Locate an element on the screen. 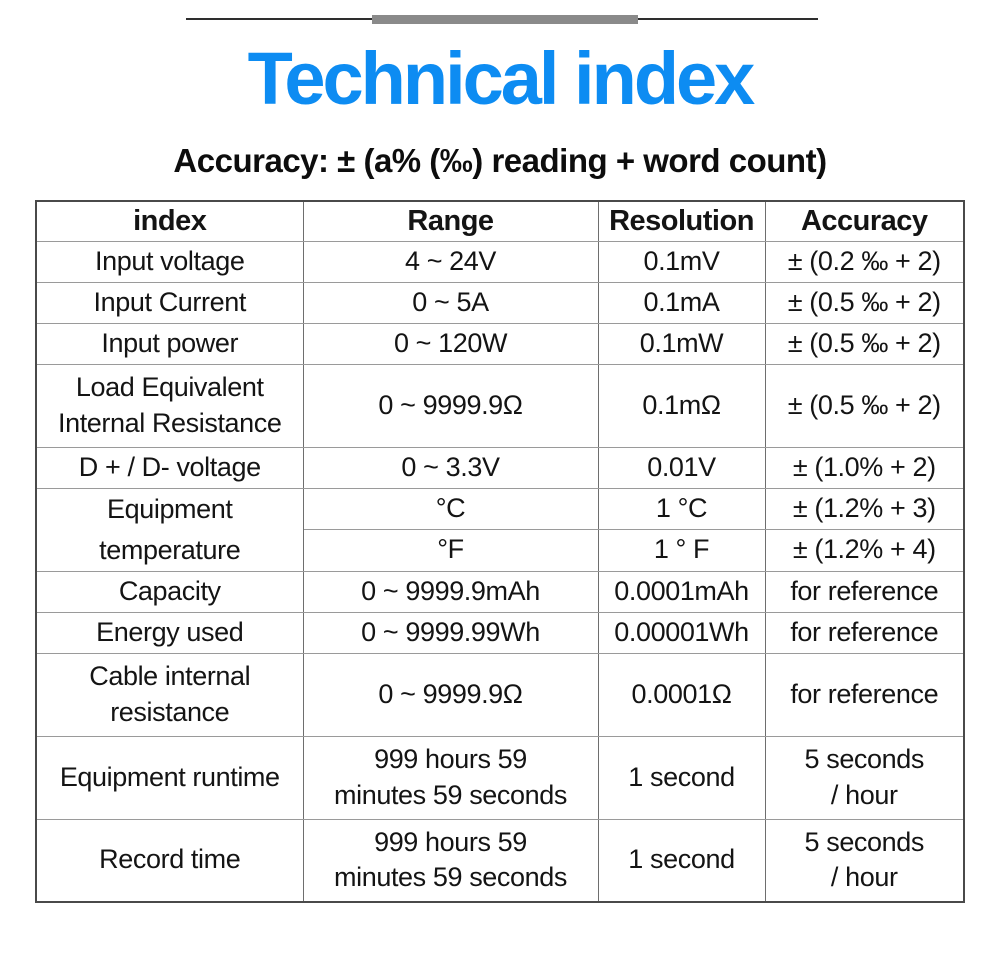  header-range: Range is located at coordinates (450, 221).